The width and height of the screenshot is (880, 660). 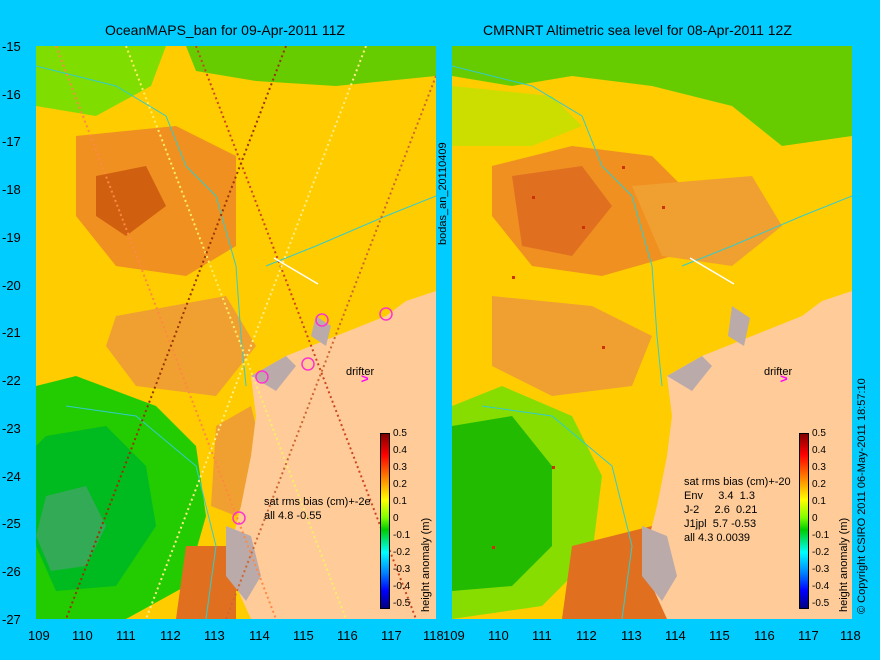 What do you see at coordinates (778, 372) in the screenshot?
I see `right-drifter-label: drifter` at bounding box center [778, 372].